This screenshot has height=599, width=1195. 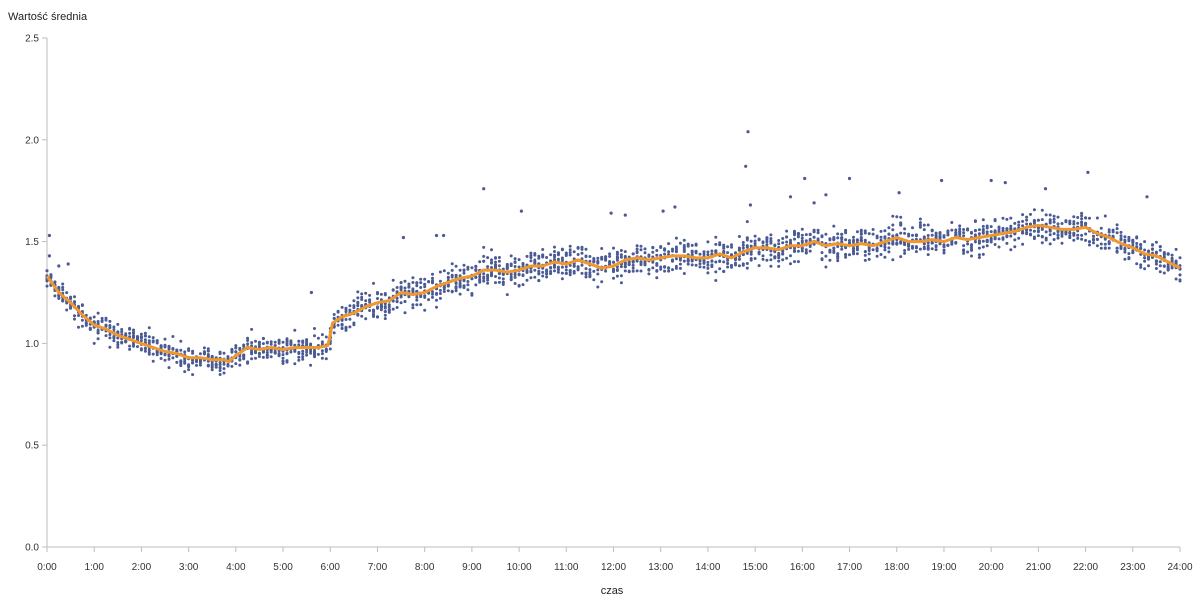 I want to click on x-tick-label: 1:00, so click(x=94, y=567).